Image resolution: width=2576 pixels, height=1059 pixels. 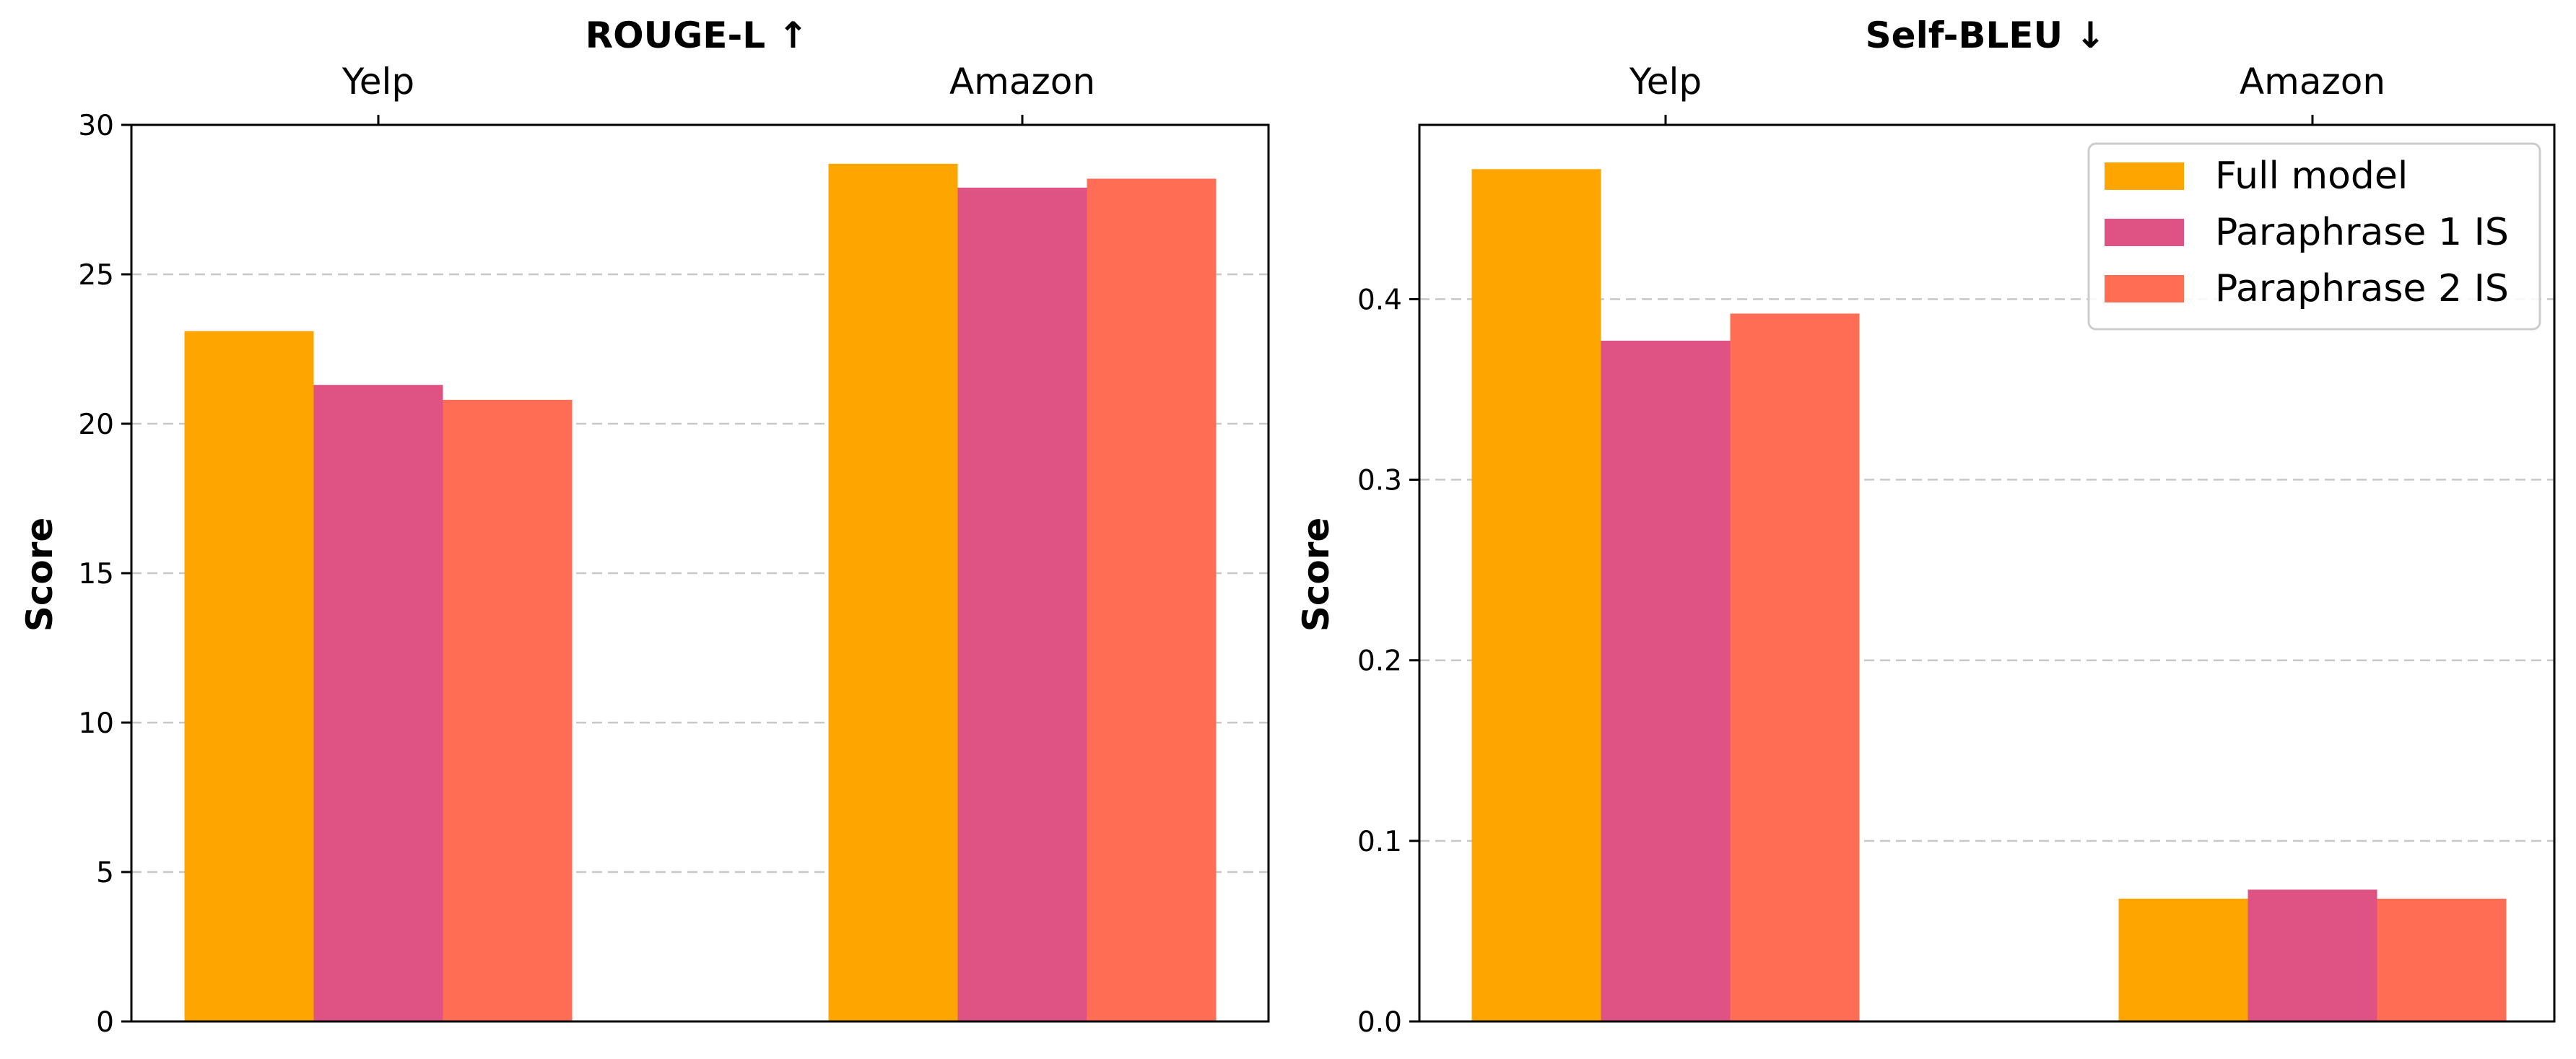 What do you see at coordinates (1986, 35) in the screenshot?
I see `self-bleu-title: Self-BLEU ↓` at bounding box center [1986, 35].